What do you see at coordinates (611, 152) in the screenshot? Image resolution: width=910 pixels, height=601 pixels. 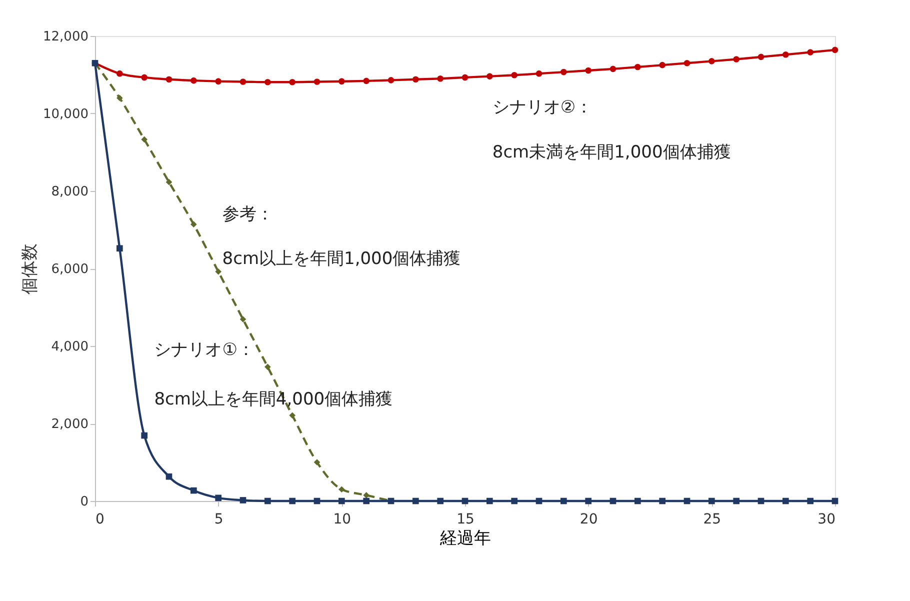 I see `annotation: 8cm未満を年間1,000個体捕獲` at bounding box center [611, 152].